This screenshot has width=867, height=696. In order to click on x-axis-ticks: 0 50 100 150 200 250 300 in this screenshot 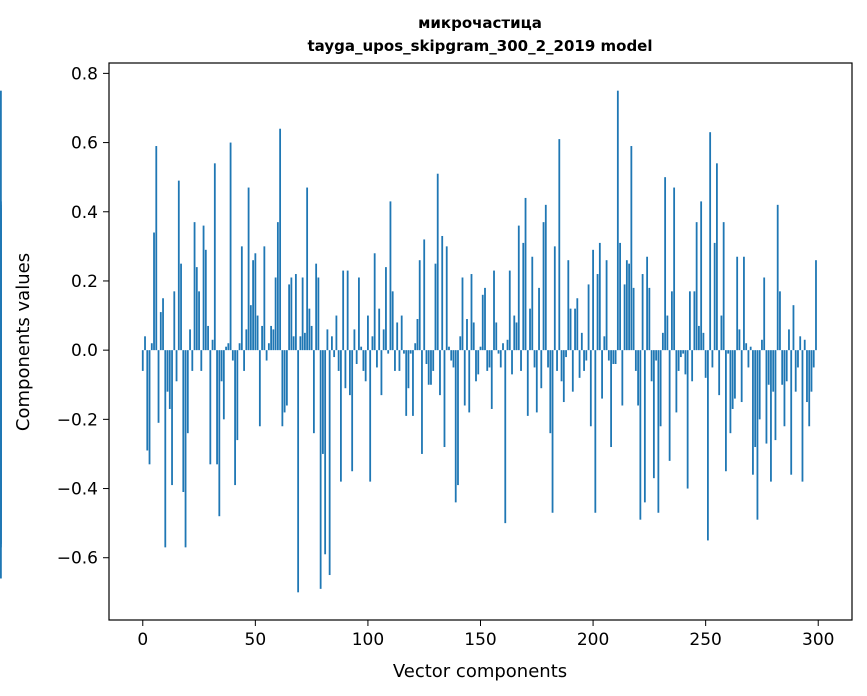, I will do `click(485, 635)`.